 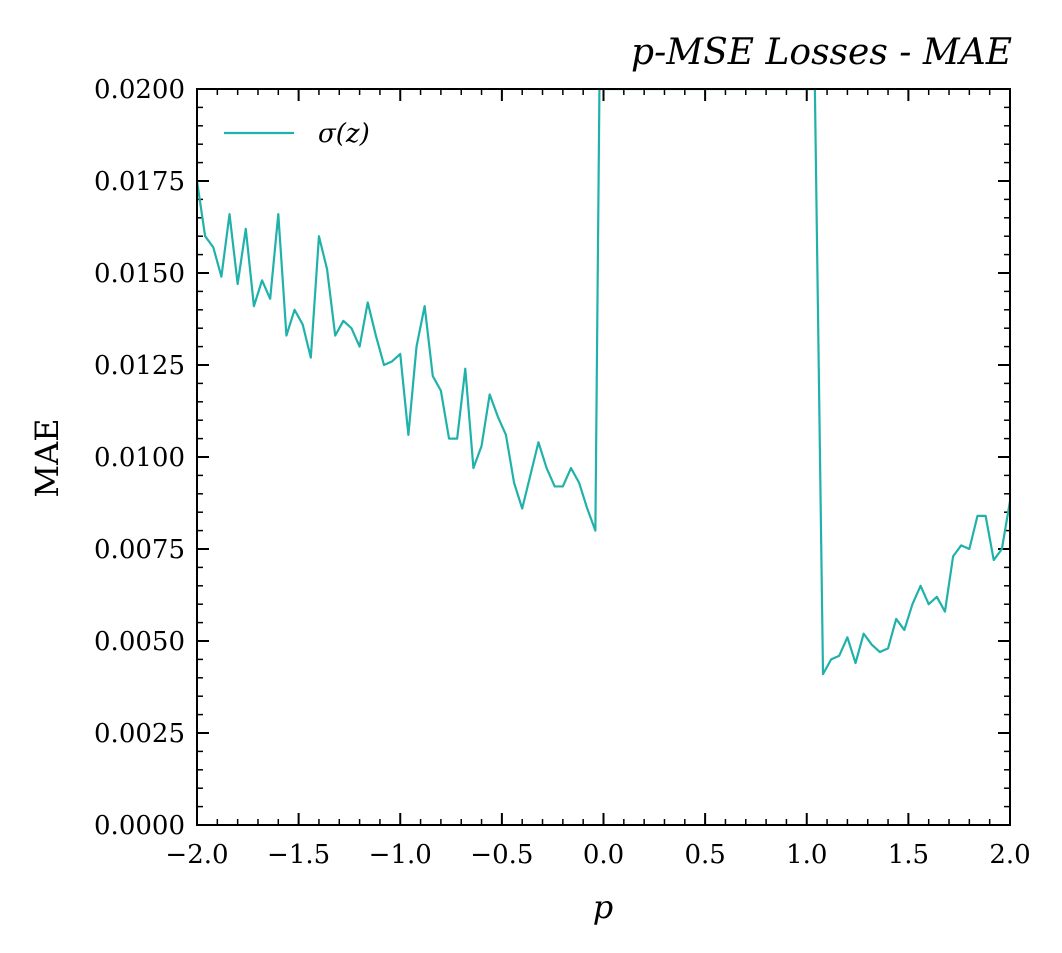 What do you see at coordinates (297, 134) in the screenshot?
I see `legend: σ(z)` at bounding box center [297, 134].